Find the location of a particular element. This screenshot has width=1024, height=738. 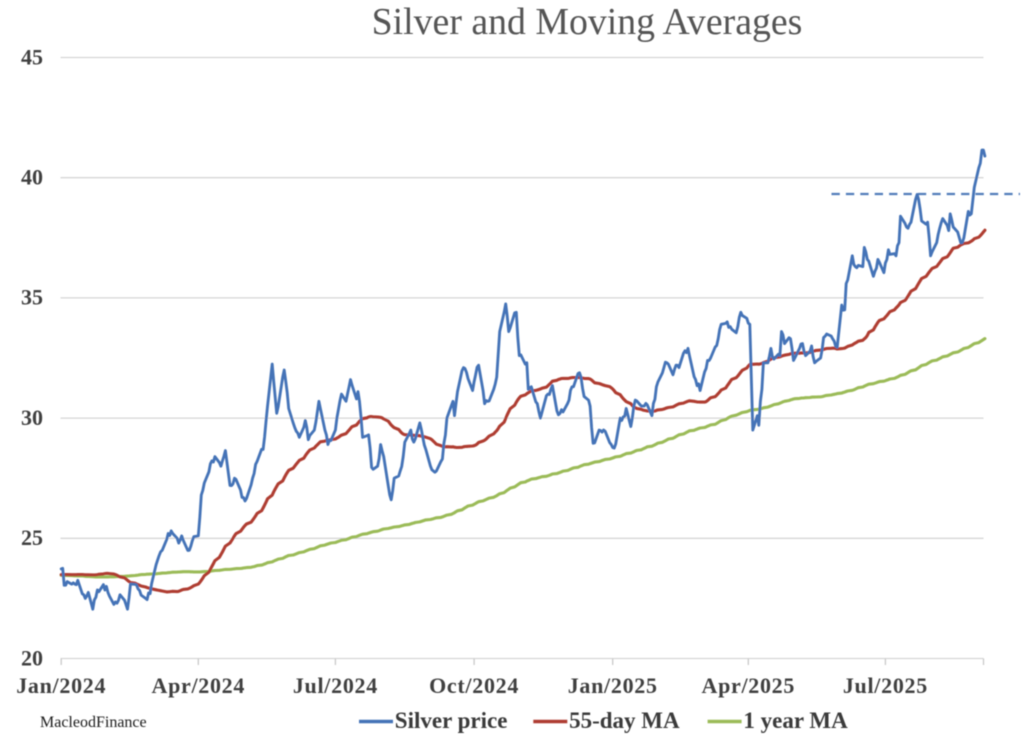

svg-text: Jan/2024 is located at coordinates (61, 685).